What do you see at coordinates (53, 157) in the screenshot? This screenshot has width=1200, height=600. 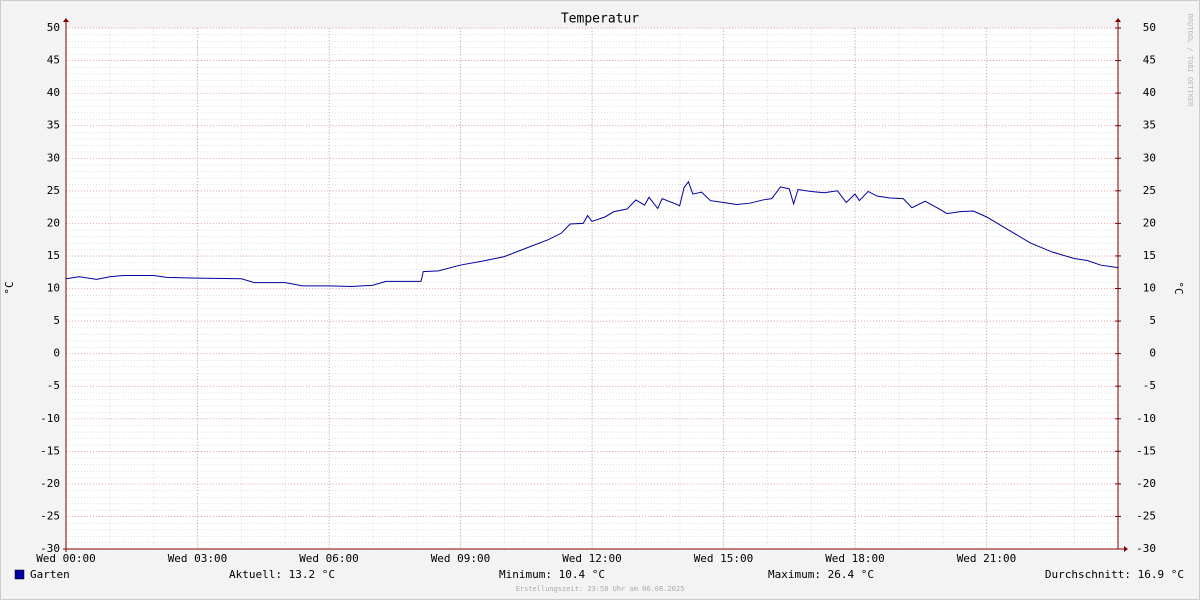 I see `y-tick-label: 30` at bounding box center [53, 157].